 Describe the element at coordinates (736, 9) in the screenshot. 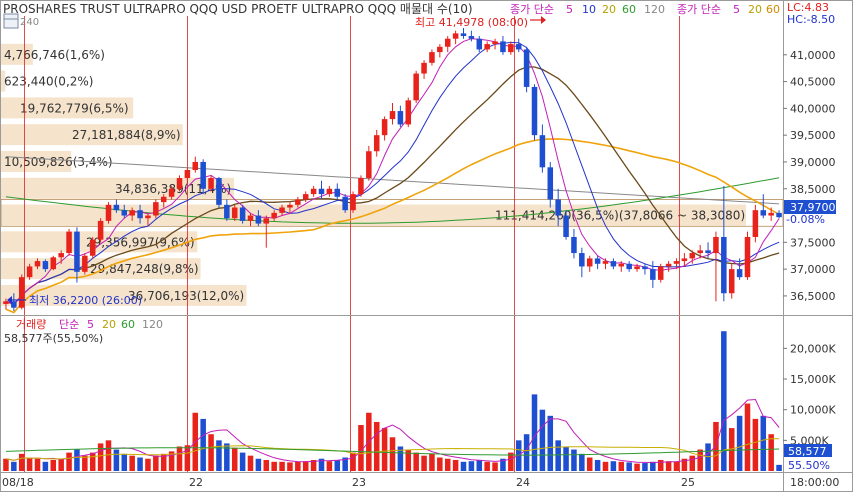

I see `ma2-period-5: 5` at that location.